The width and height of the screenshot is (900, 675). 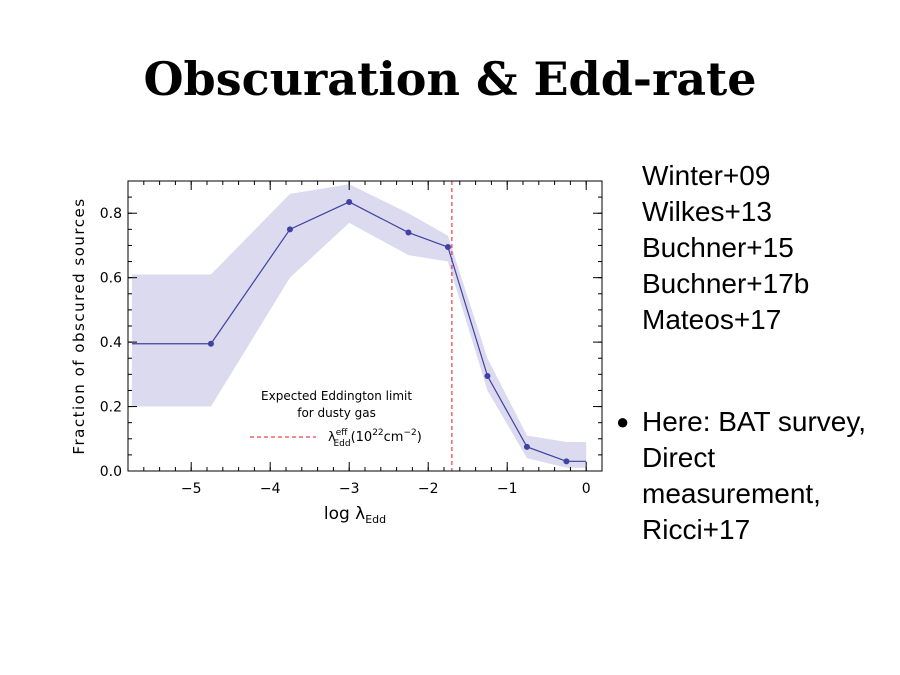 What do you see at coordinates (718, 247) in the screenshot?
I see `reference-item: Buchner+15` at bounding box center [718, 247].